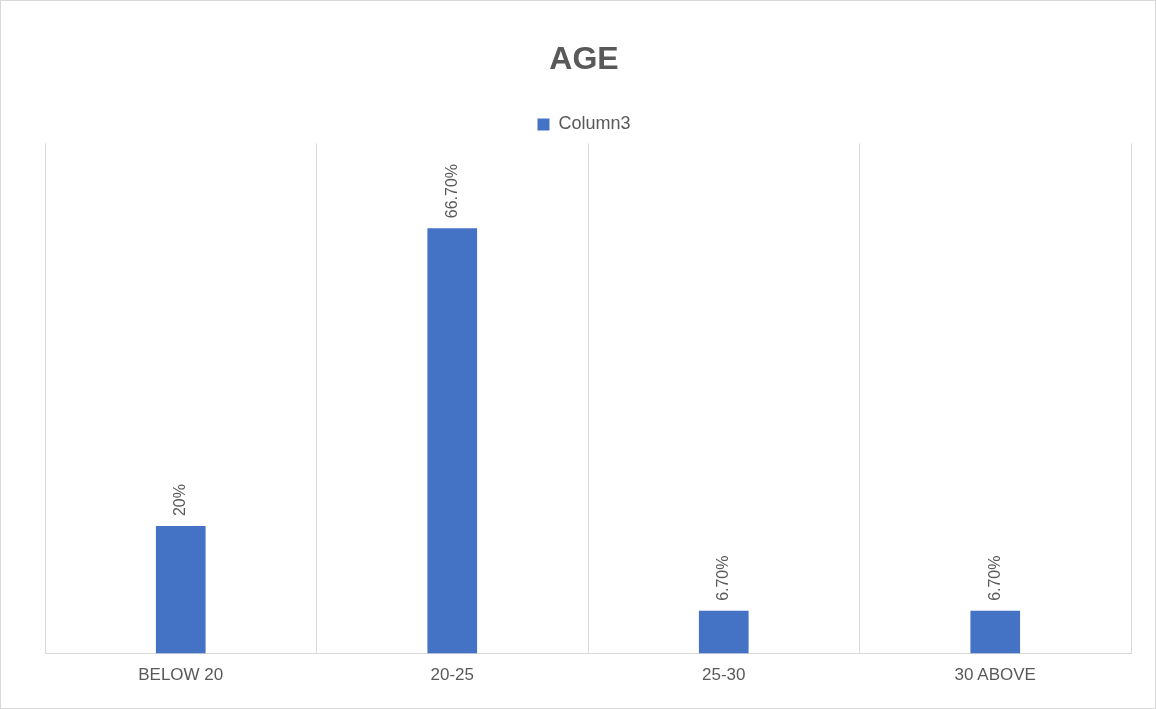 Image resolution: width=1156 pixels, height=709 pixels. I want to click on data-label: 66.70%, so click(451, 191).